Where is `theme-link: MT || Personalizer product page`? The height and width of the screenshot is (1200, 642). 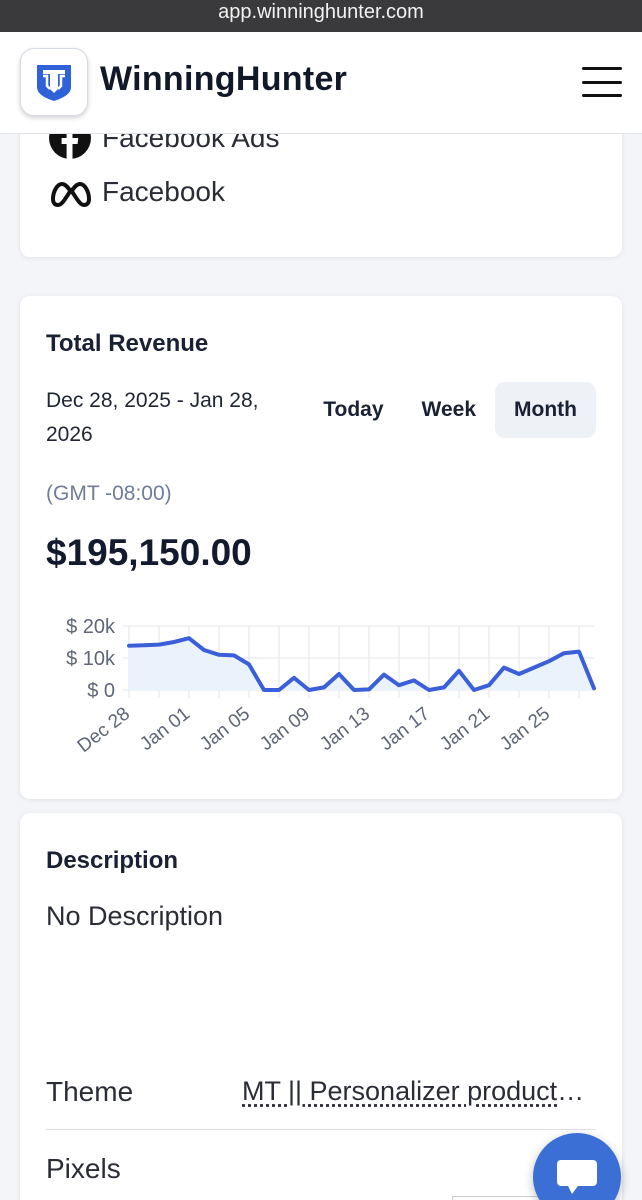
theme-link: MT || Personalizer product page is located at coordinates (414, 1091).